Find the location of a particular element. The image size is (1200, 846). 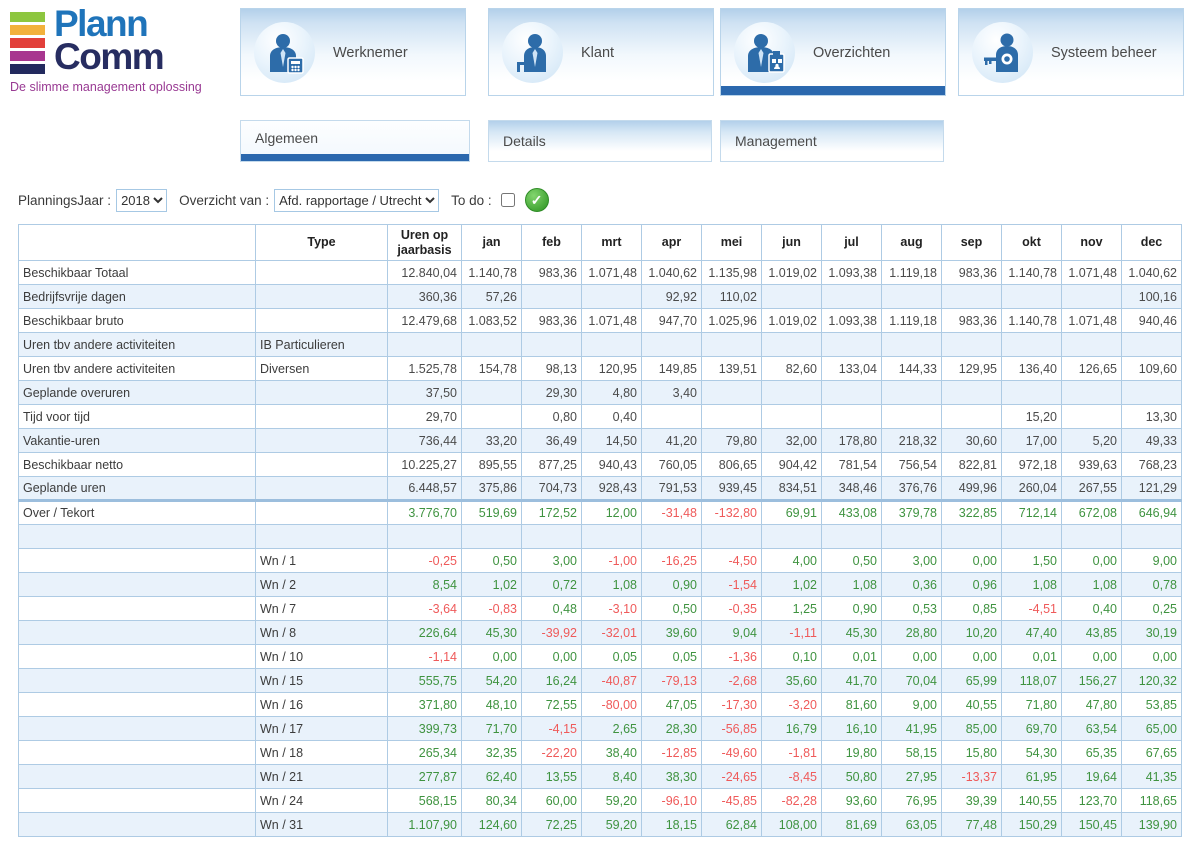

column-header-sep: sep is located at coordinates (971, 242).